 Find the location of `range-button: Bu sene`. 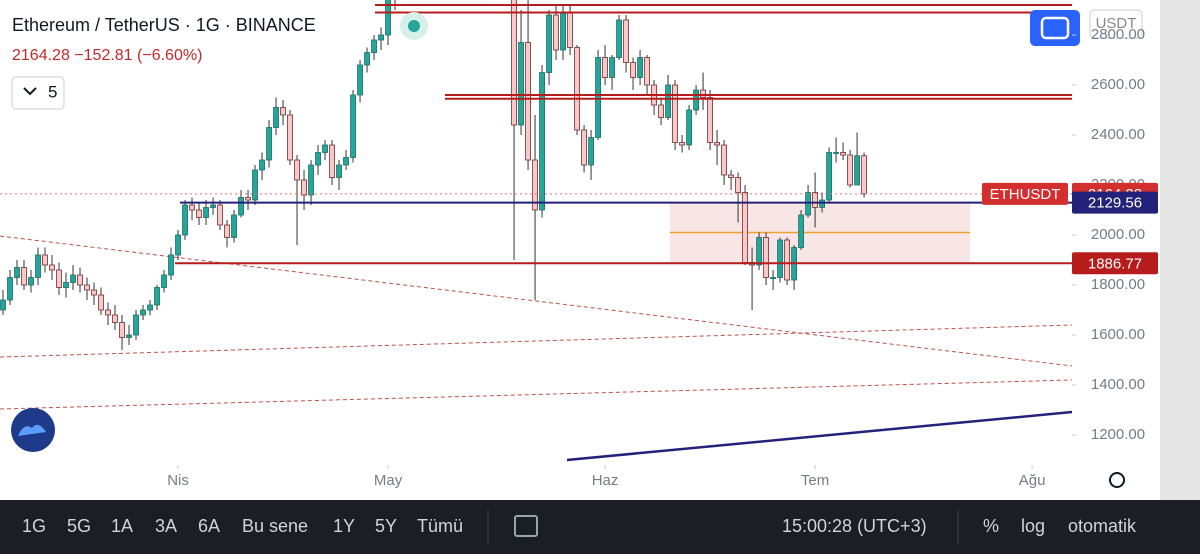

range-button: Bu sene is located at coordinates (275, 526).